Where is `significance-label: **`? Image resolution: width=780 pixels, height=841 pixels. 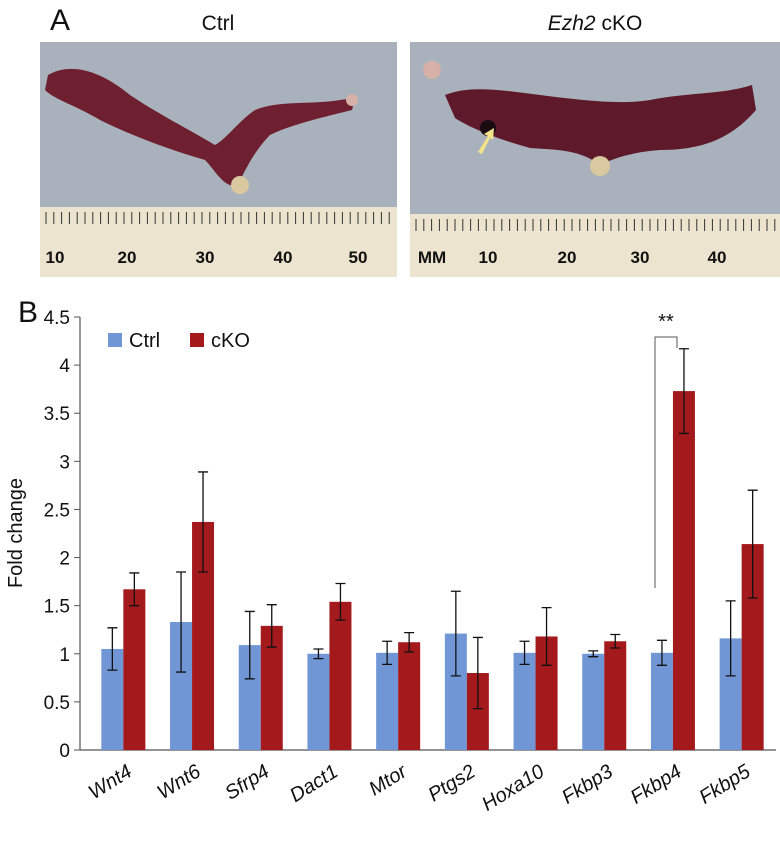
significance-label: ** is located at coordinates (666, 322).